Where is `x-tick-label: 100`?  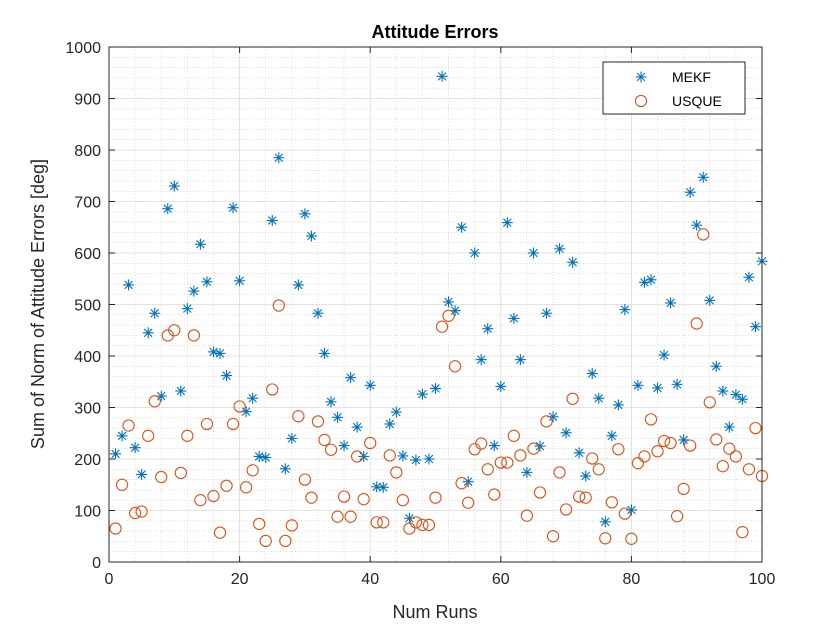 x-tick-label: 100 is located at coordinates (762, 579).